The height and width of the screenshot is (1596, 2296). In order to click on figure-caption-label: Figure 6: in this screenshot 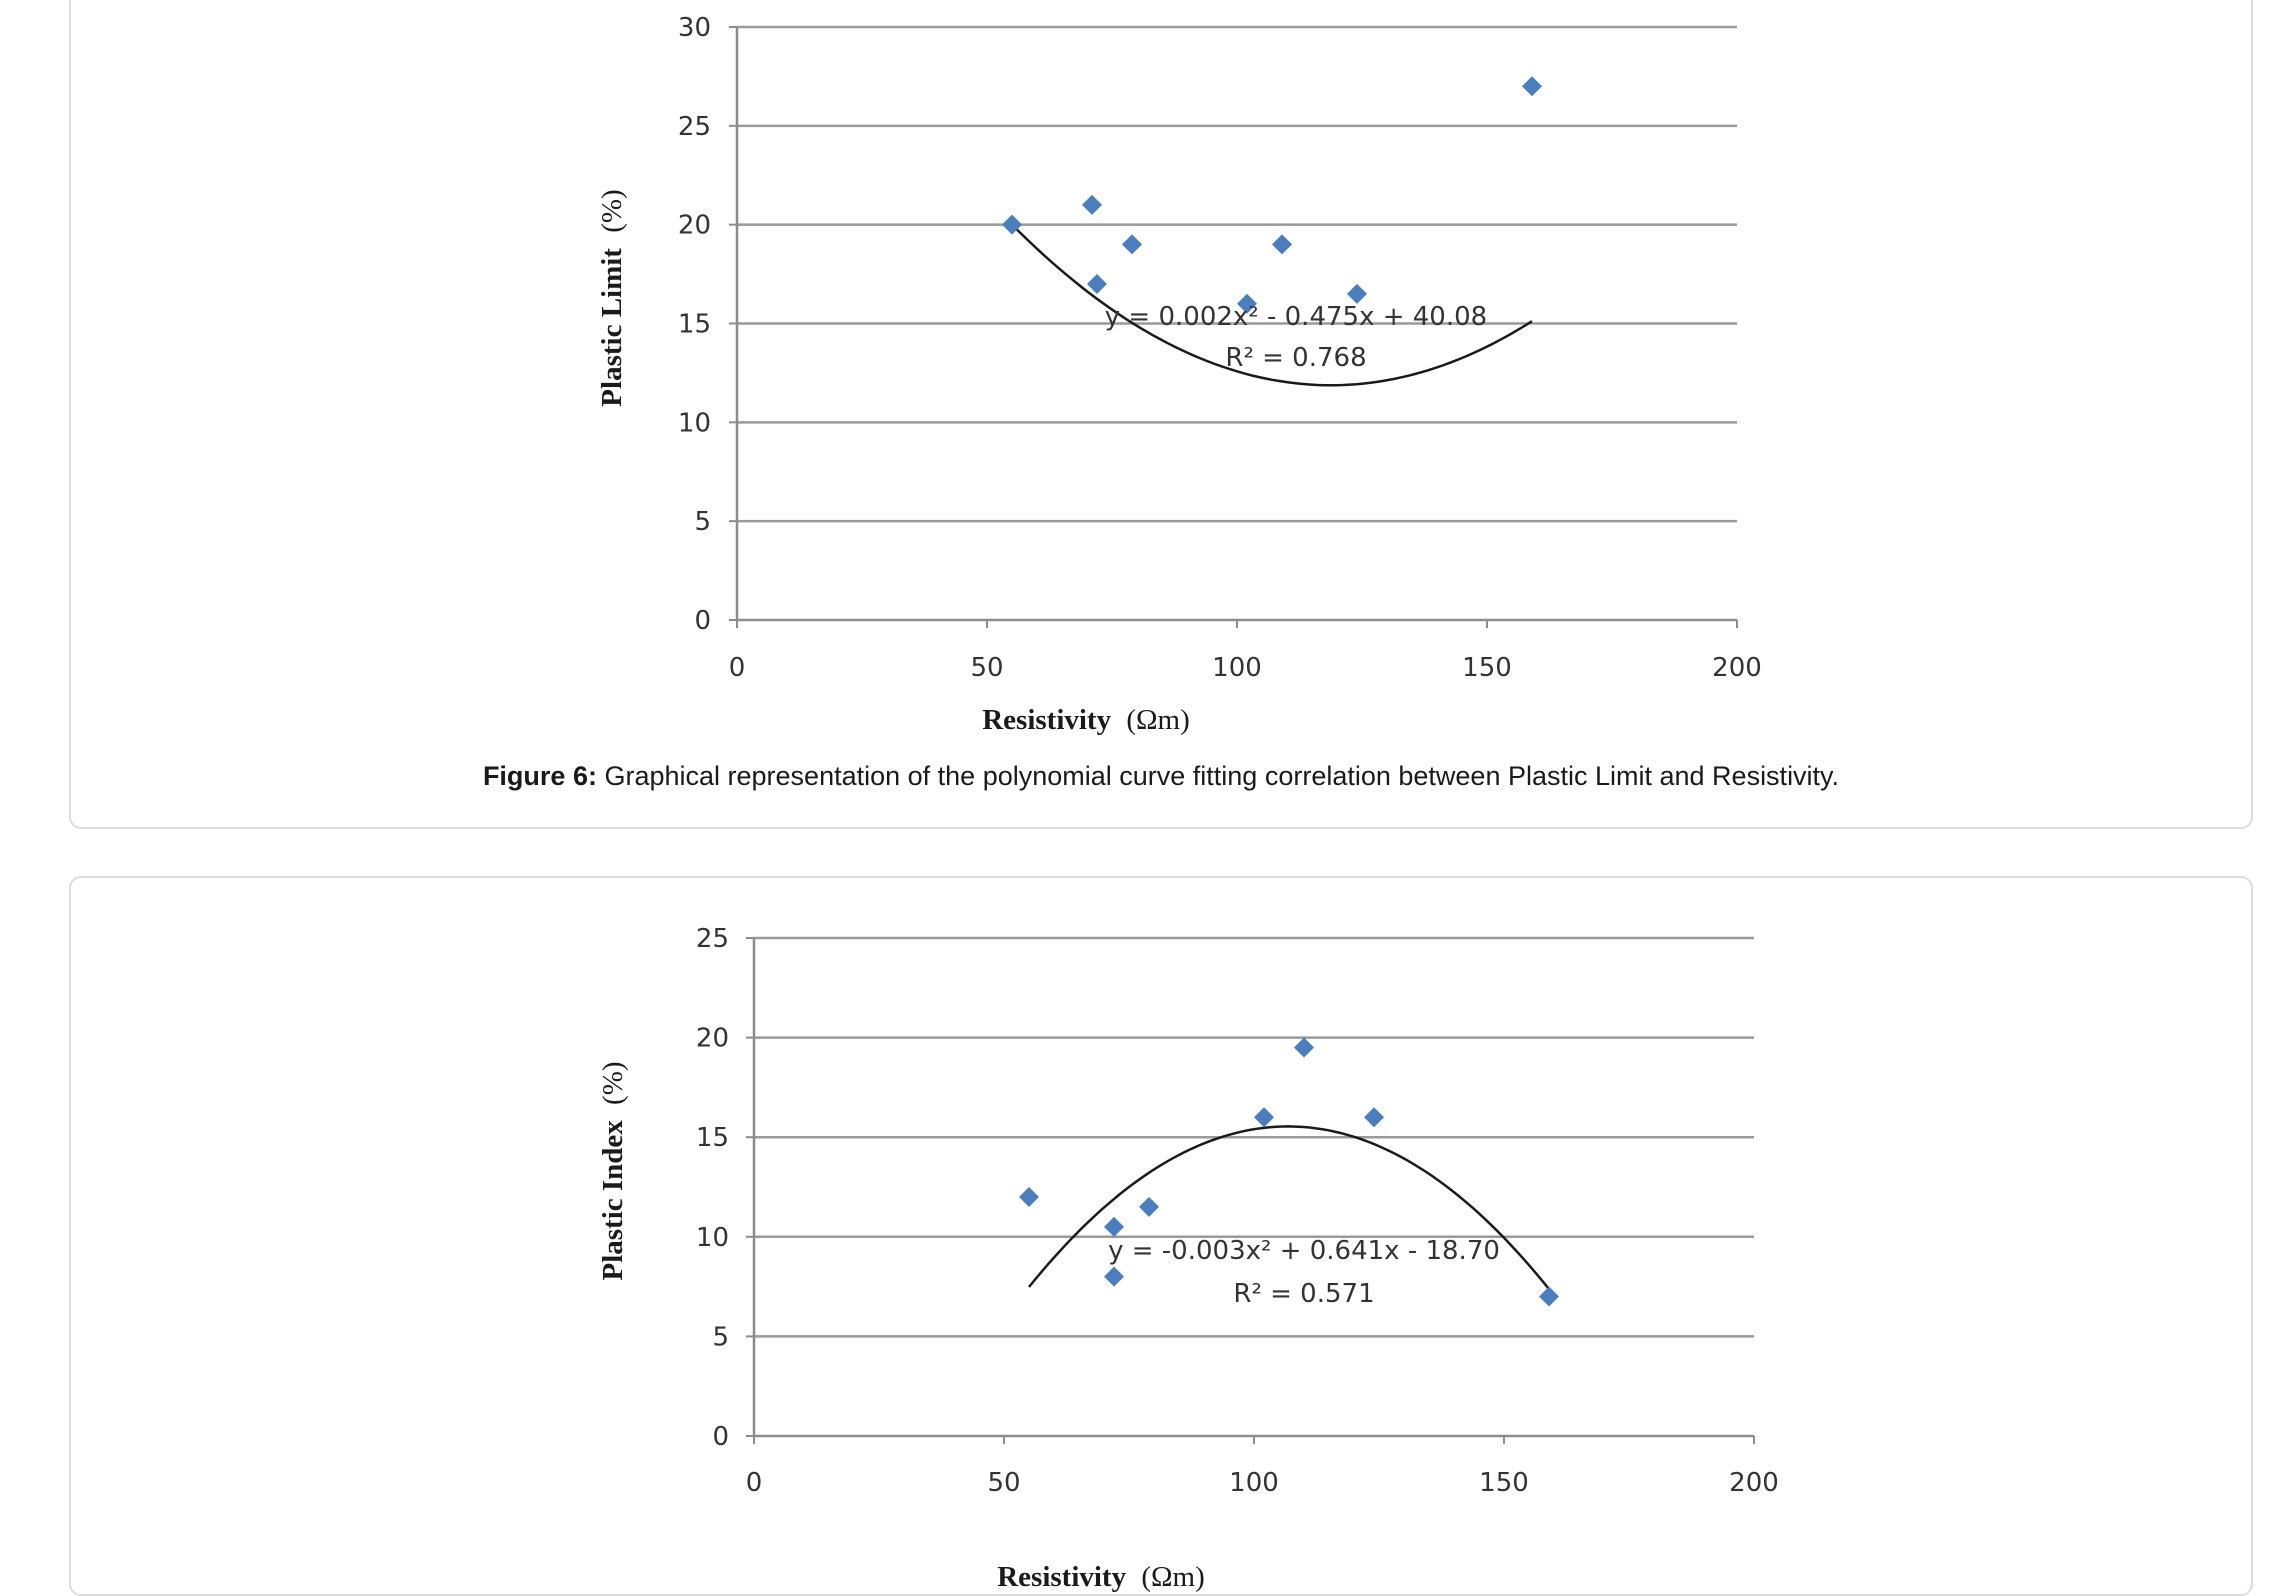, I will do `click(539, 776)`.